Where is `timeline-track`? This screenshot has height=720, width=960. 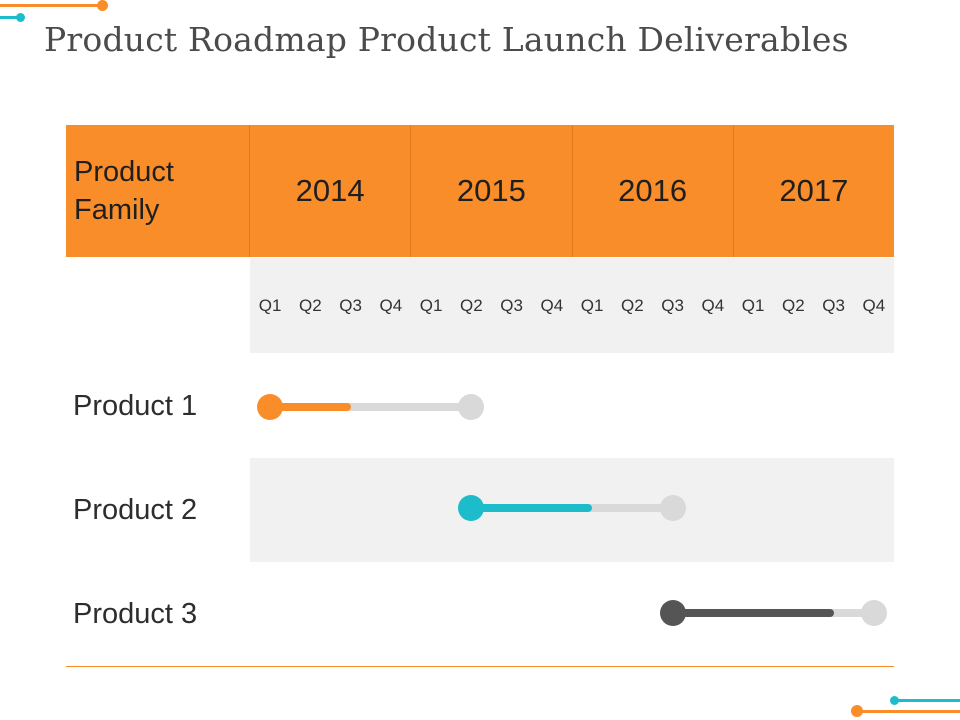 timeline-track is located at coordinates (371, 407).